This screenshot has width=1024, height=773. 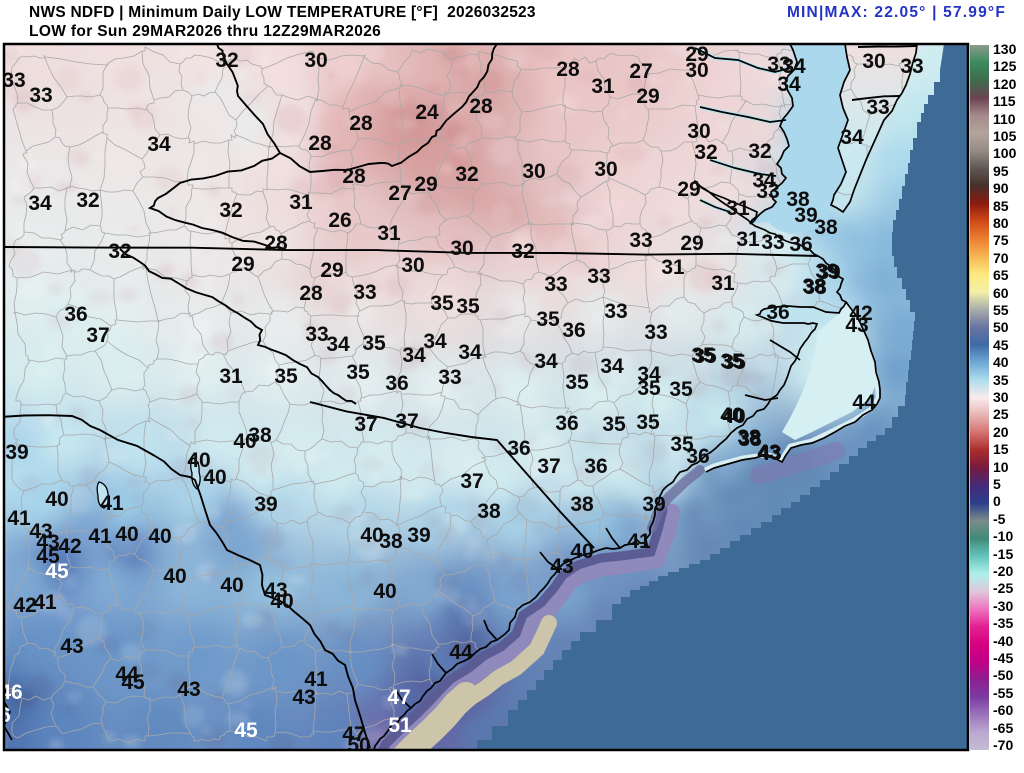 What do you see at coordinates (1003, 588) in the screenshot?
I see `svg-text: -25` at bounding box center [1003, 588].